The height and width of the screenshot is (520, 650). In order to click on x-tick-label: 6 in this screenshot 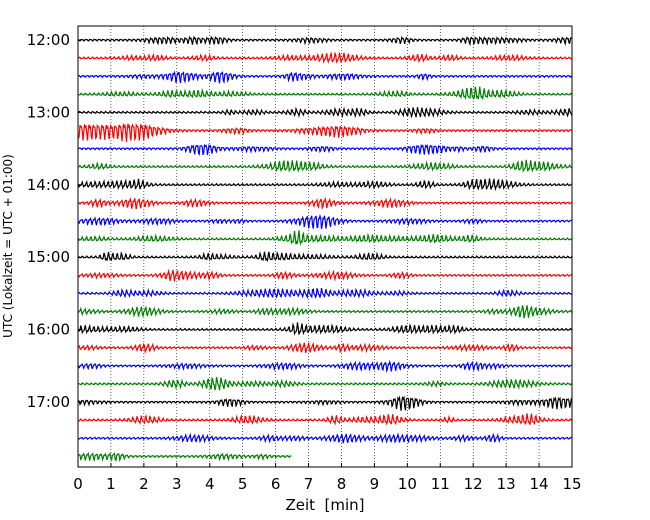, I will do `click(276, 484)`.